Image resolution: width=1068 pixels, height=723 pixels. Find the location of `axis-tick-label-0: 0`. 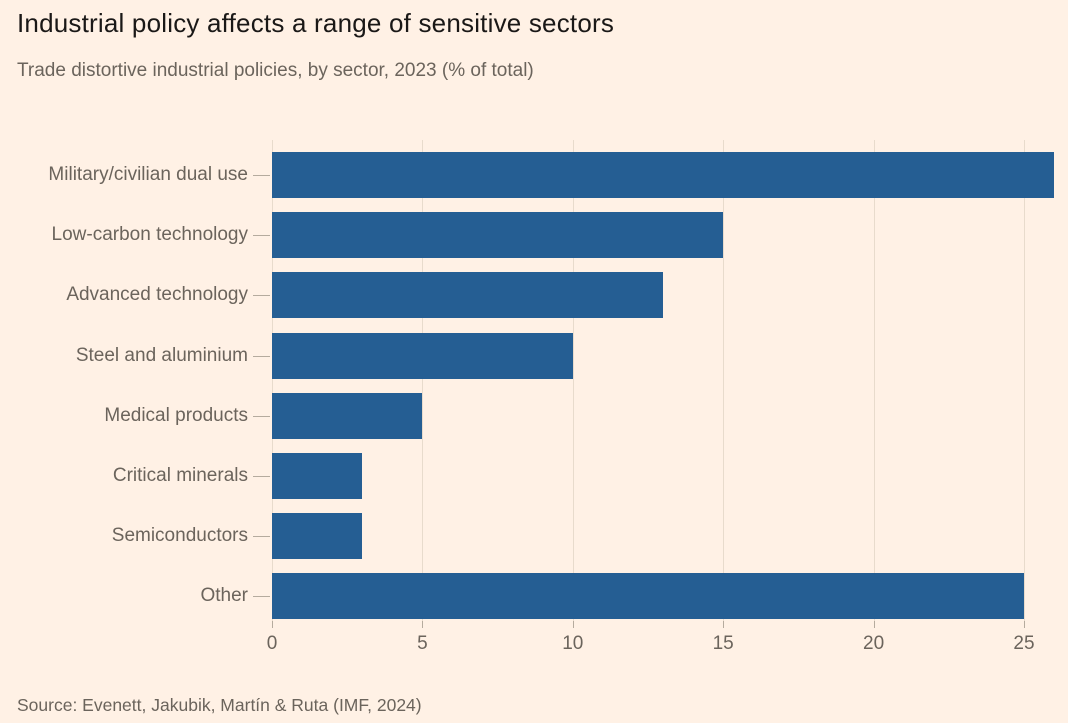

axis-tick-label-0: 0 is located at coordinates (272, 643).